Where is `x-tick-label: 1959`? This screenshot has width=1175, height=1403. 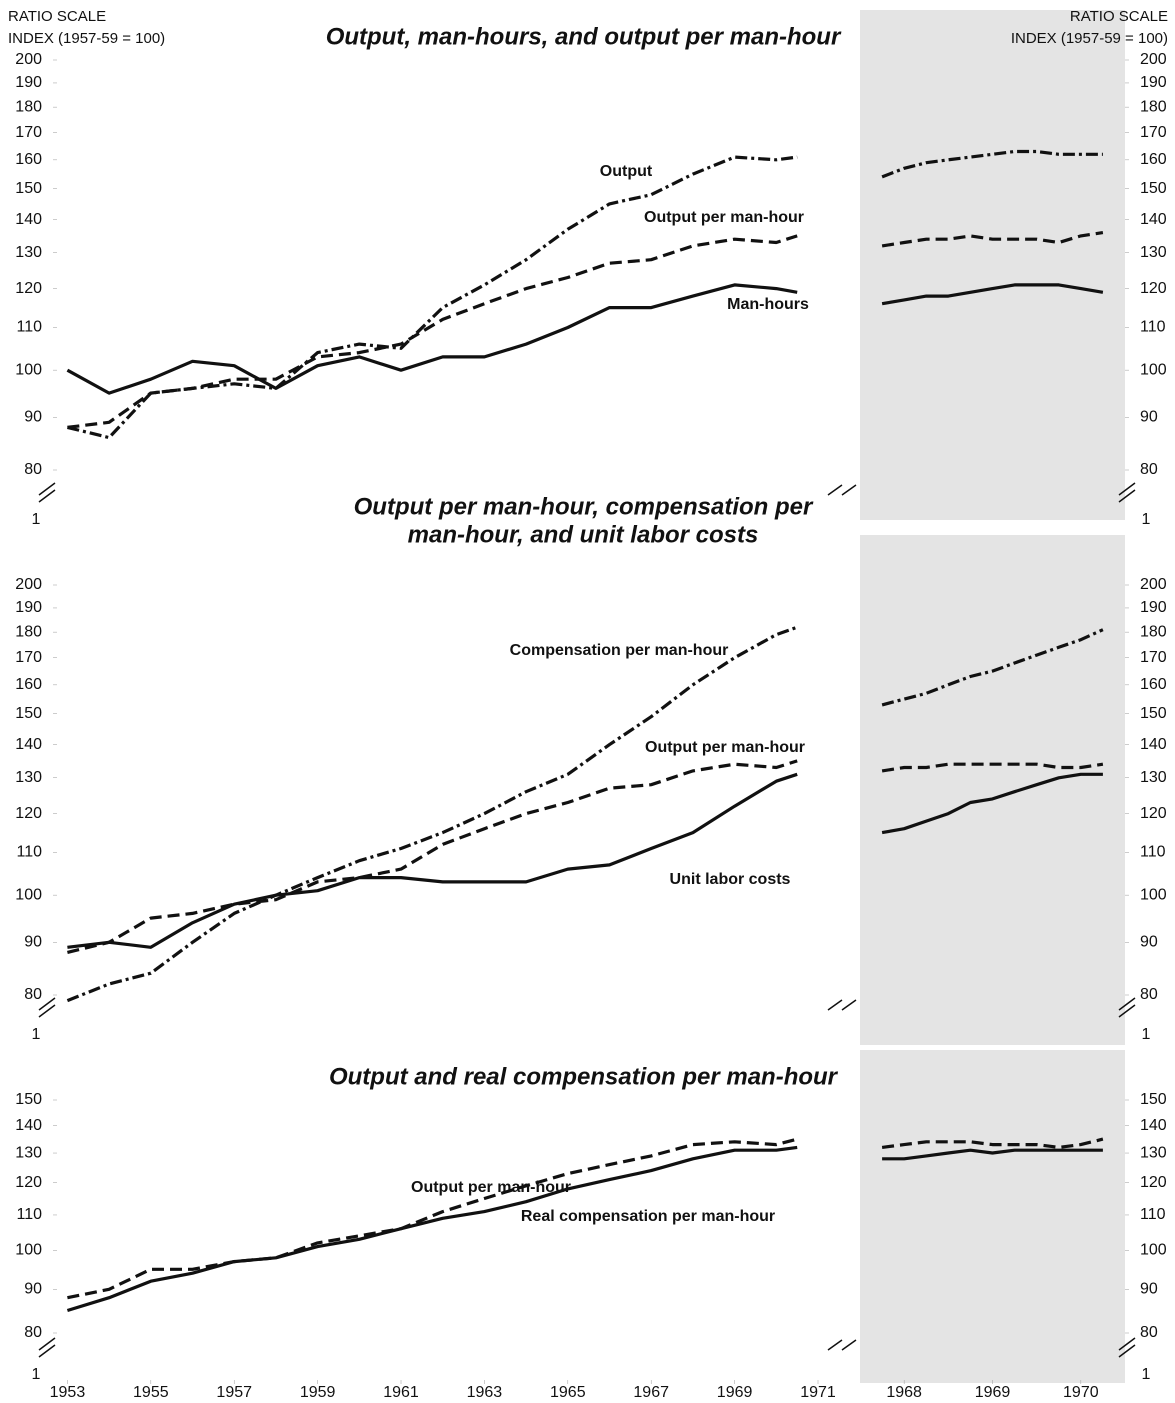 x-tick-label: 1959 is located at coordinates (318, 1392).